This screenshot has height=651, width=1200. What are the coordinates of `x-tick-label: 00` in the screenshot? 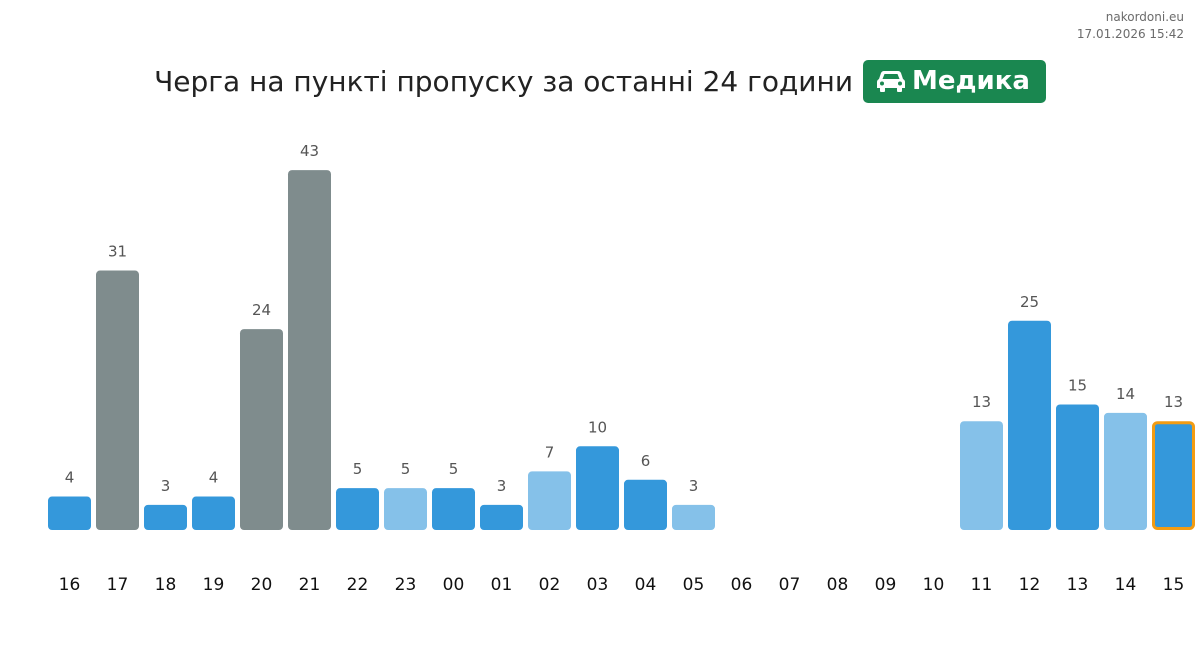 It's located at (454, 585).